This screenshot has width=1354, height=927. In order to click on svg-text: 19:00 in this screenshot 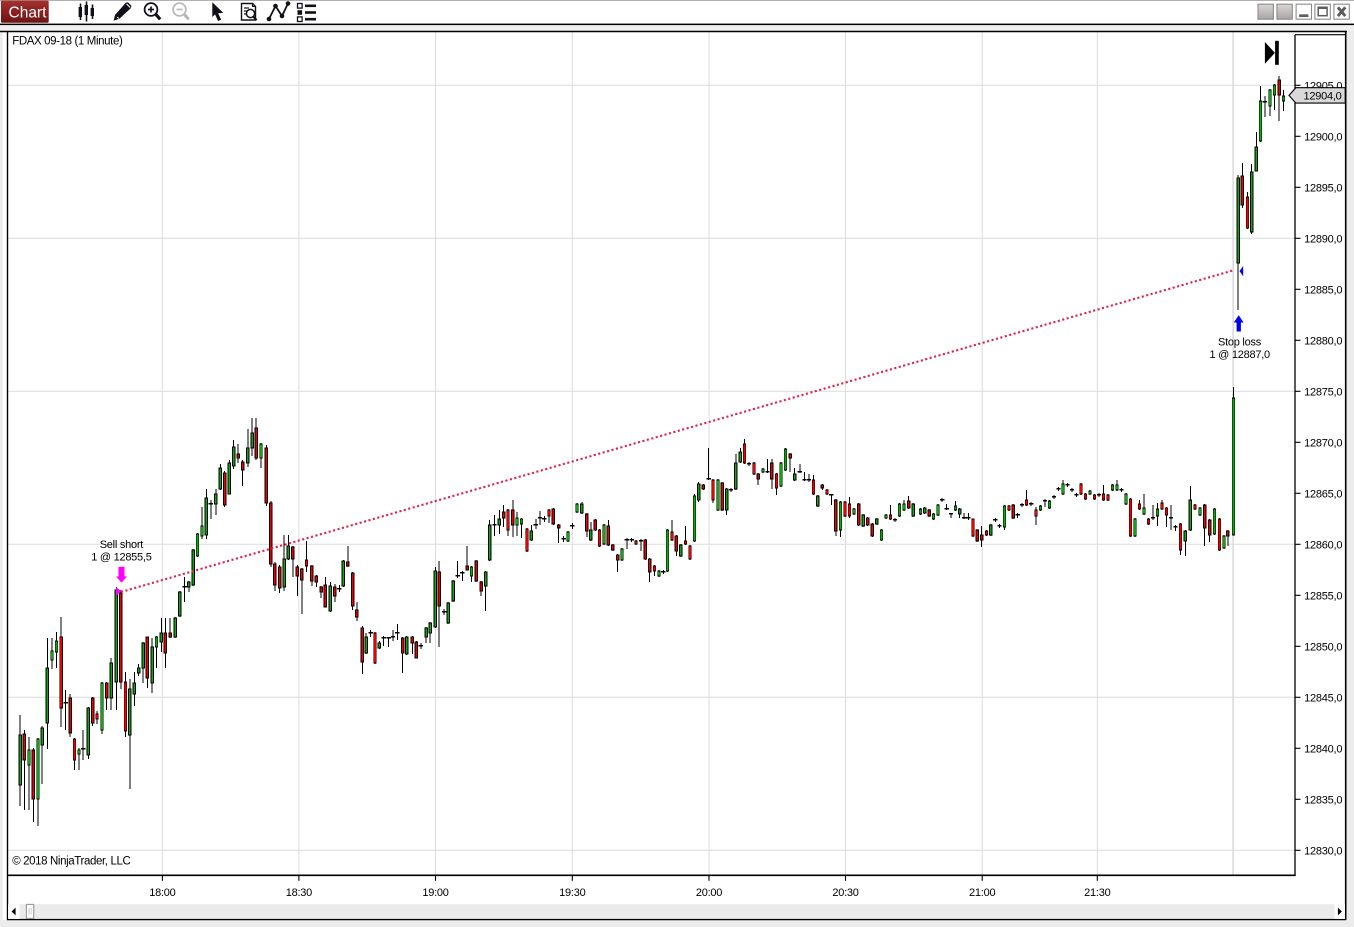, I will do `click(435, 893)`.